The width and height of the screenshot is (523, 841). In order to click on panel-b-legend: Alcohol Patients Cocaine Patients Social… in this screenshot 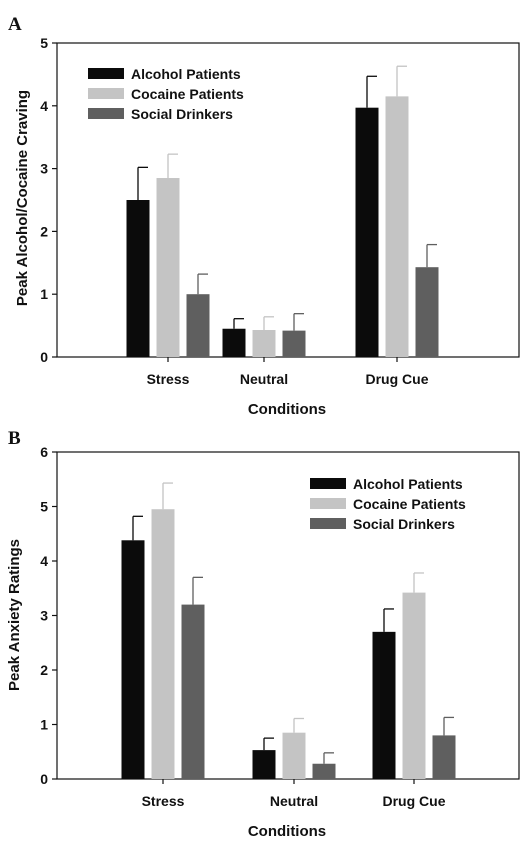, I will do `click(388, 504)`.